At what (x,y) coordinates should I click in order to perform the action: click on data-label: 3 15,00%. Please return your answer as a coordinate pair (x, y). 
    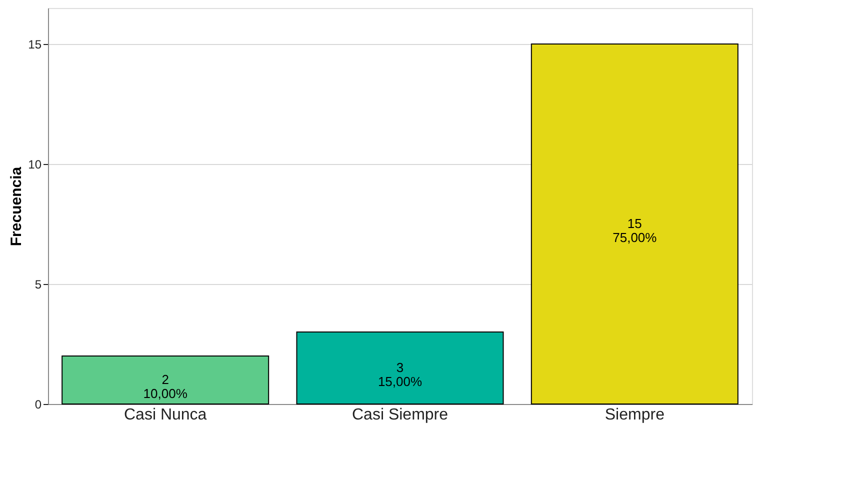
    Looking at the image, I should click on (400, 374).